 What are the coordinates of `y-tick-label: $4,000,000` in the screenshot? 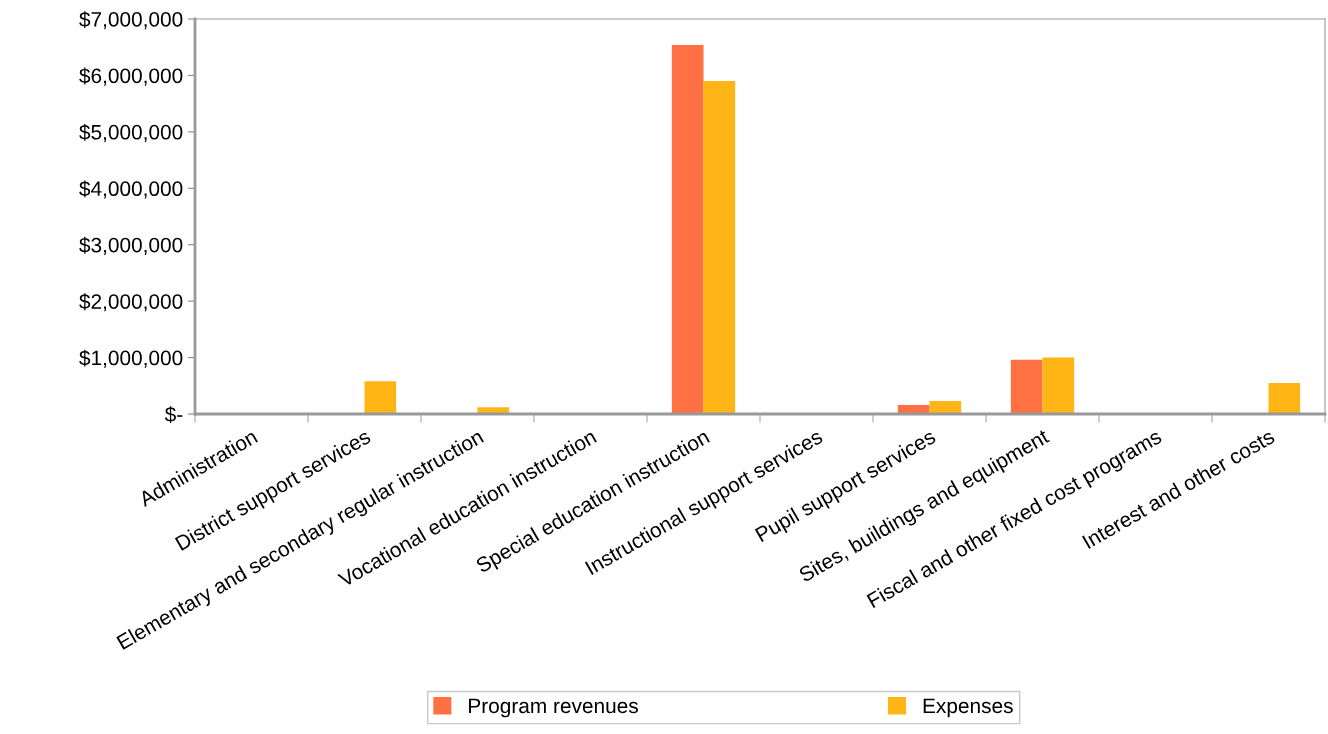 It's located at (131, 189).